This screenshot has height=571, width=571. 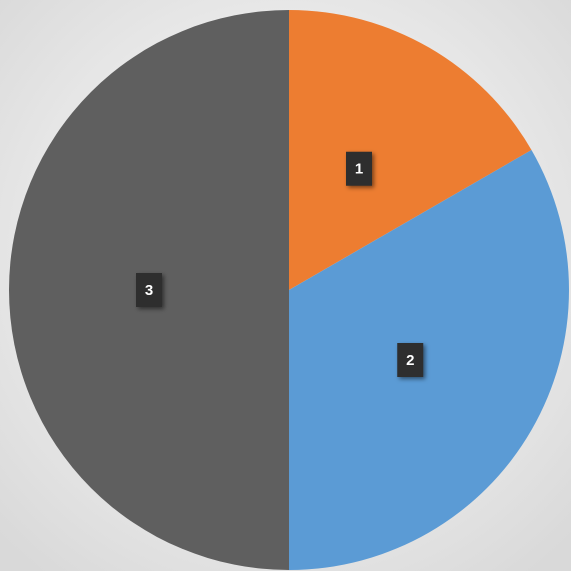 I want to click on data-label: 3, so click(x=149, y=290).